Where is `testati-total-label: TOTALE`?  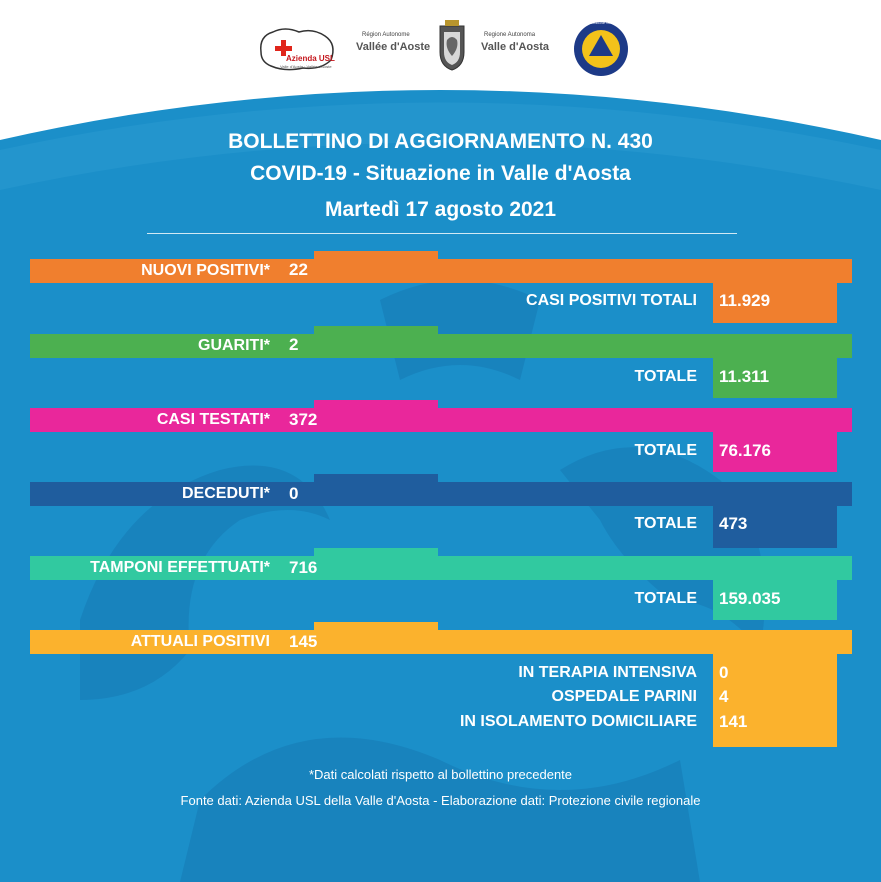 testati-total-label: TOTALE is located at coordinates (665, 450).